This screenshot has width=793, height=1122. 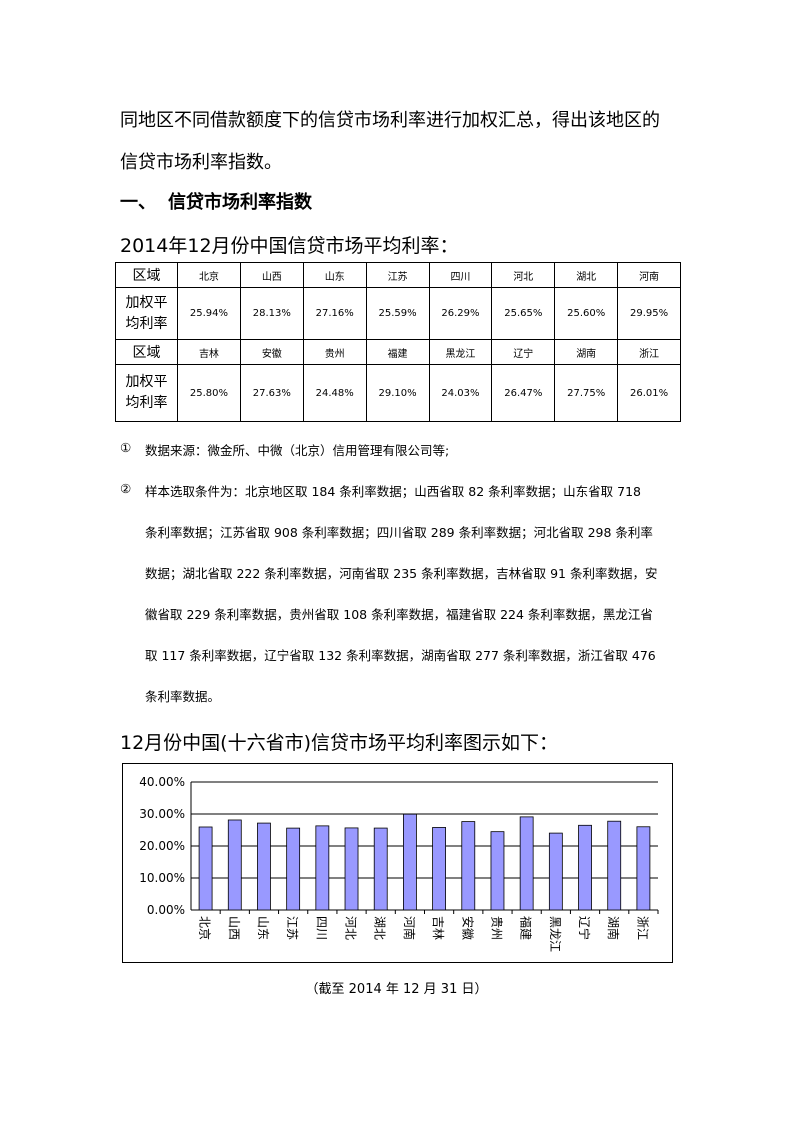 What do you see at coordinates (555, 934) in the screenshot?
I see `x-tick-label: 黑龙江` at bounding box center [555, 934].